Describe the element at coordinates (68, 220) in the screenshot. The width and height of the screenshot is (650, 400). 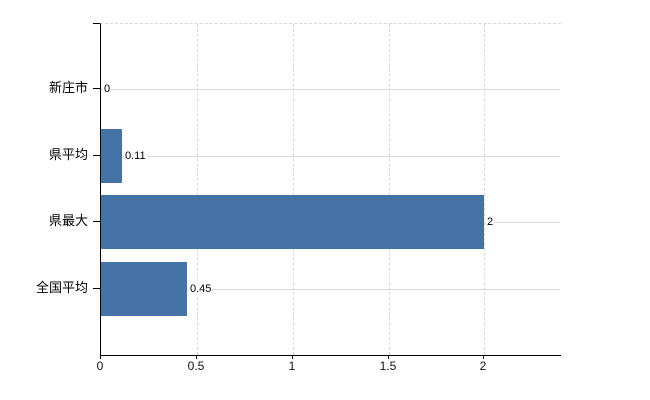
I see `category-label: 県最大` at that location.